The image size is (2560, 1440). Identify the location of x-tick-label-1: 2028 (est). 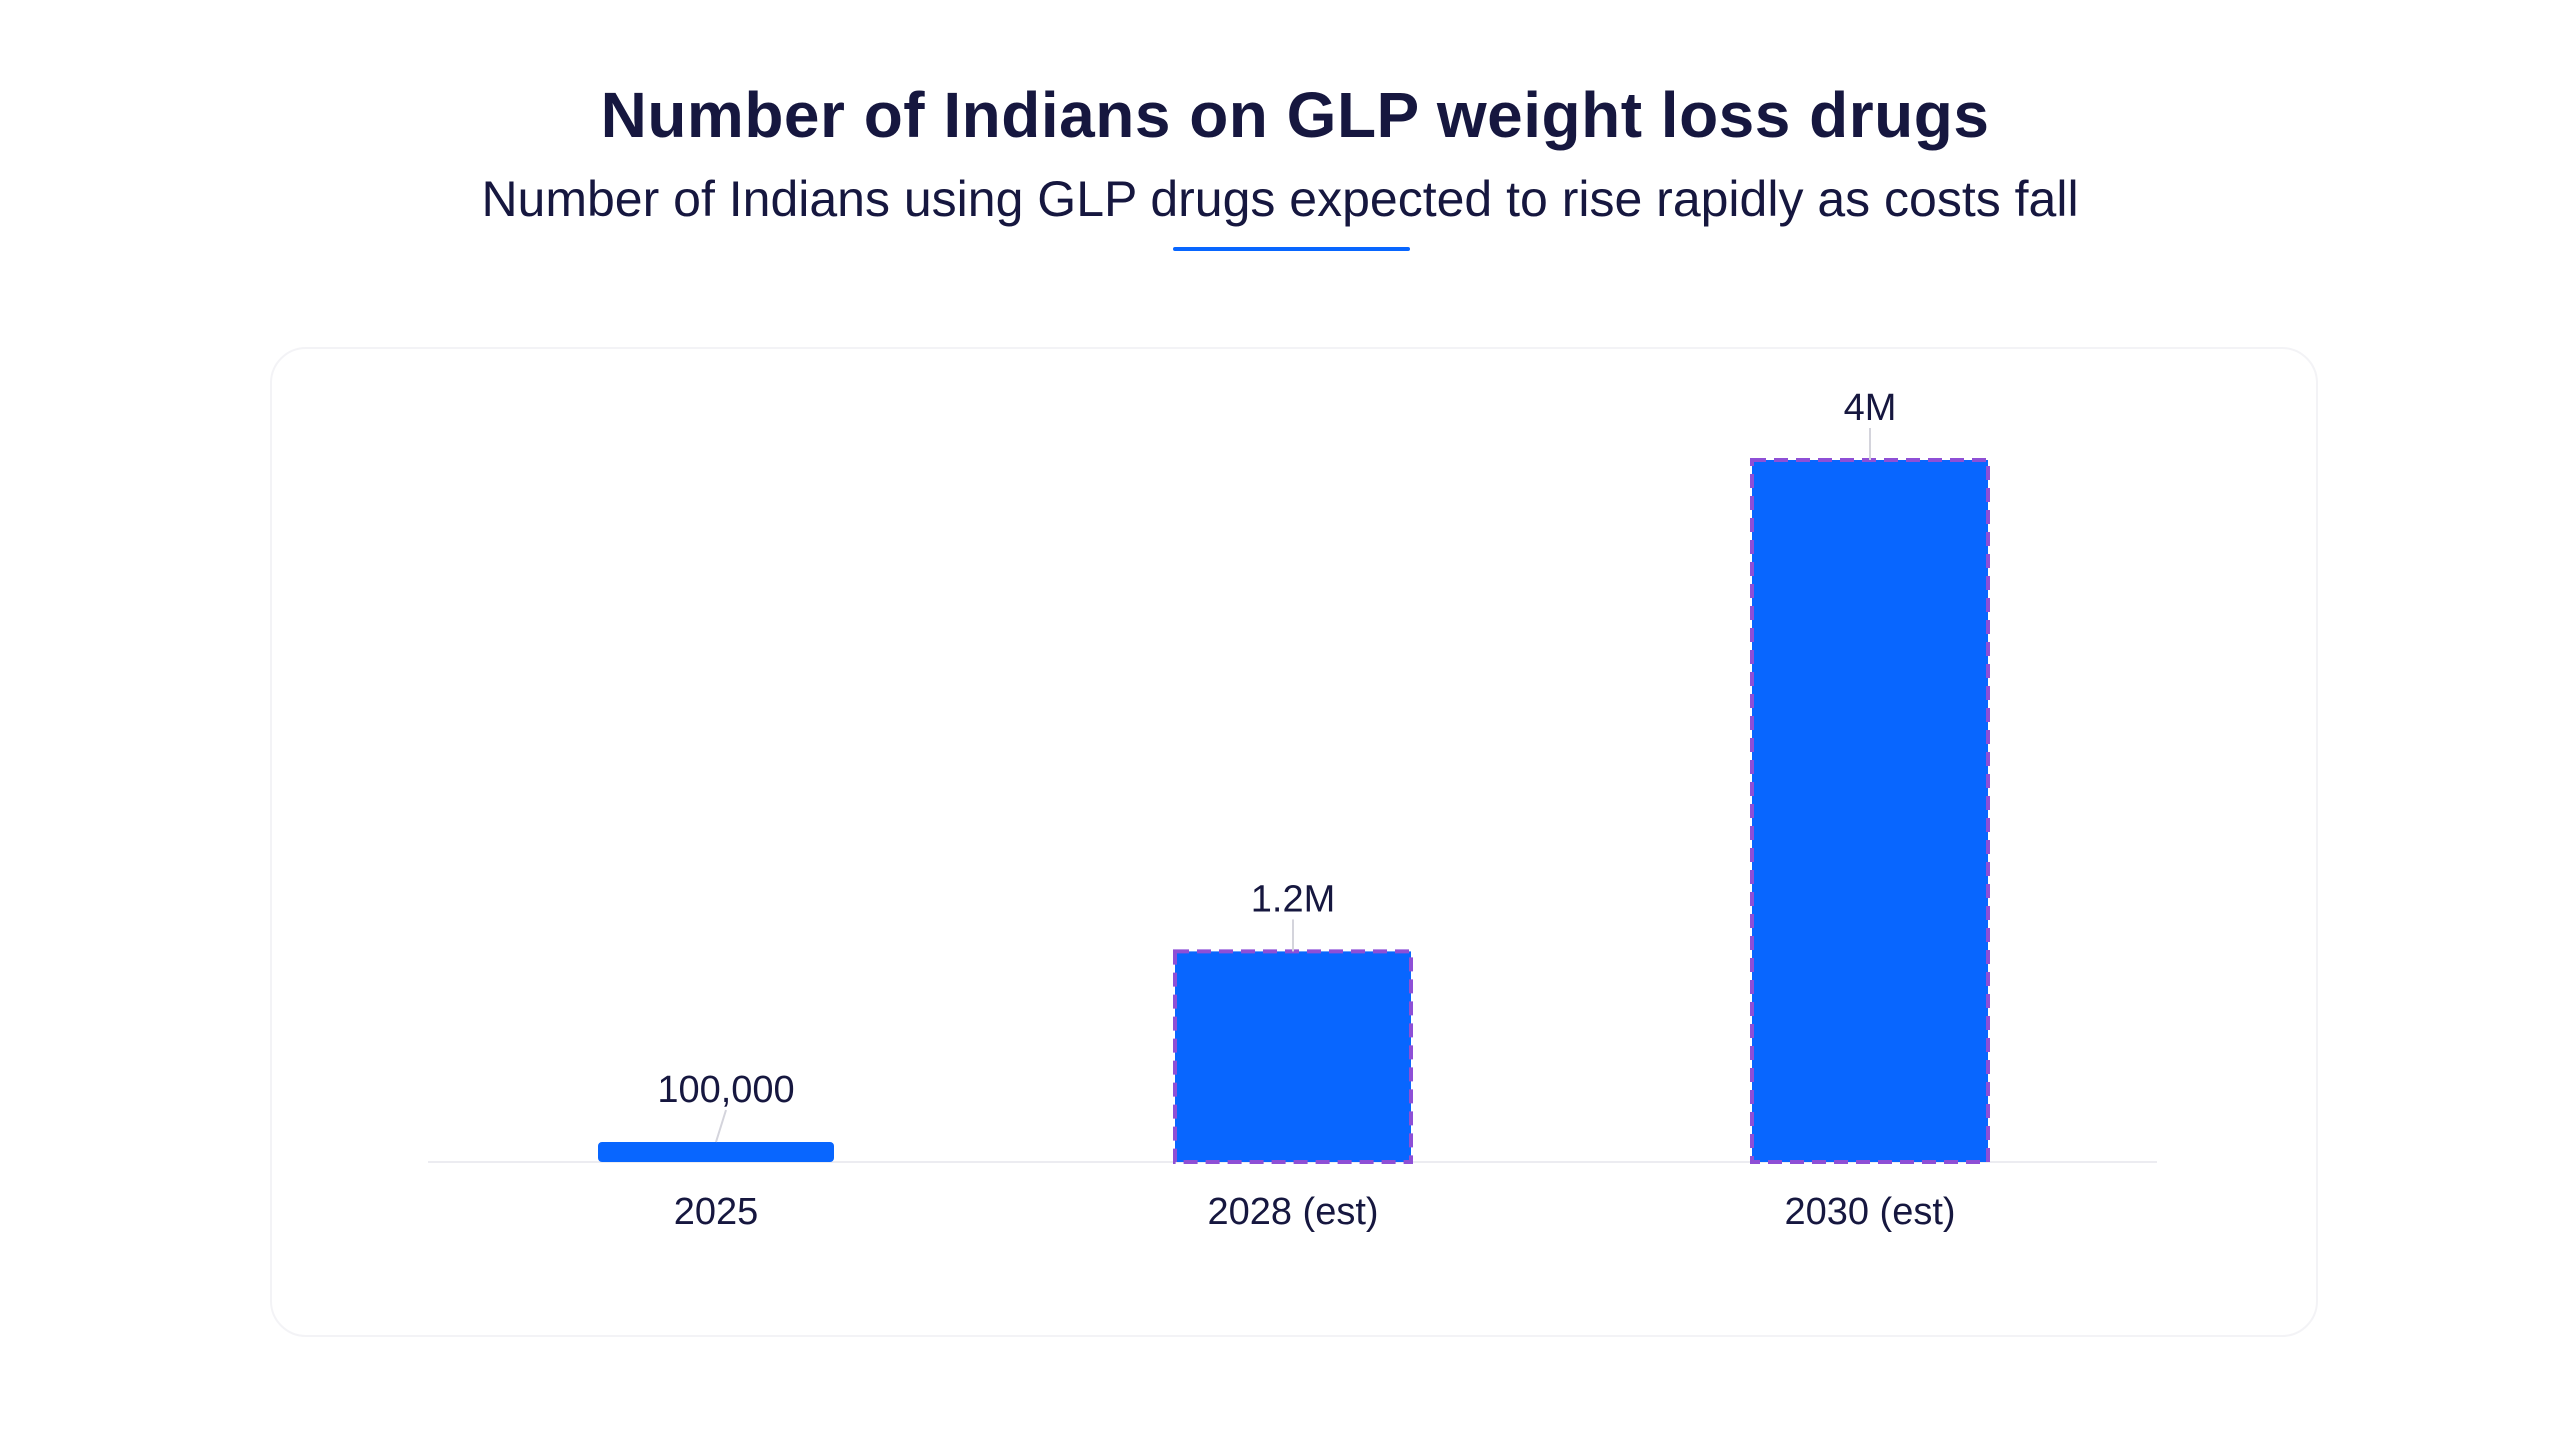
(1292, 1212).